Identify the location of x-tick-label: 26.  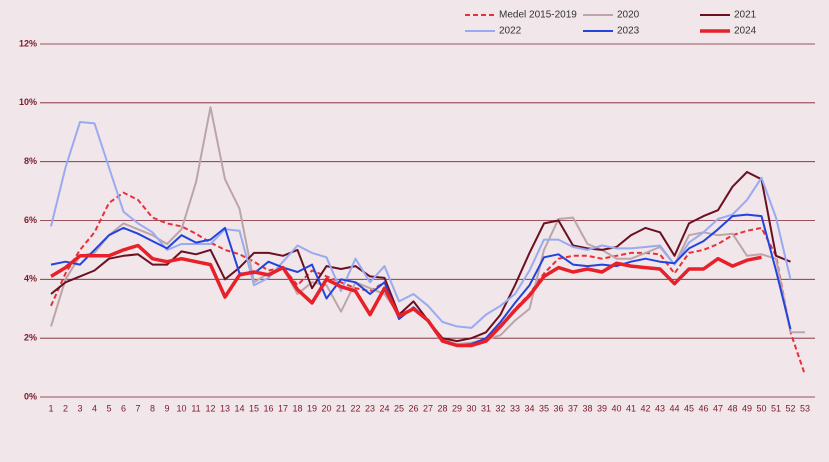
(413, 408).